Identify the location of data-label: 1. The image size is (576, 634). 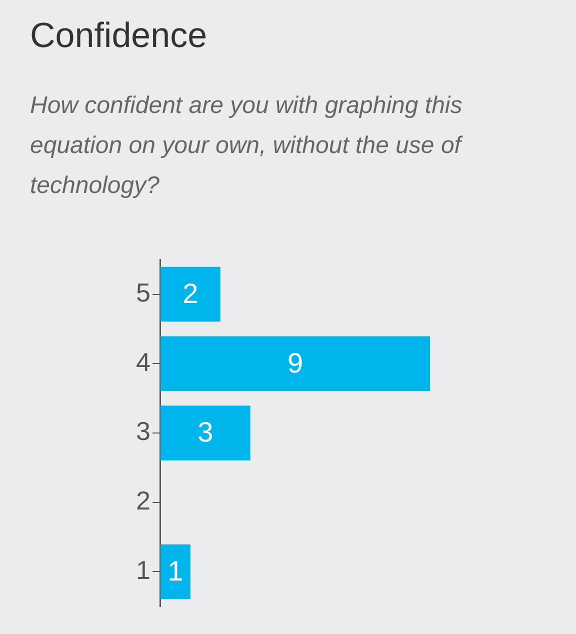
(176, 570).